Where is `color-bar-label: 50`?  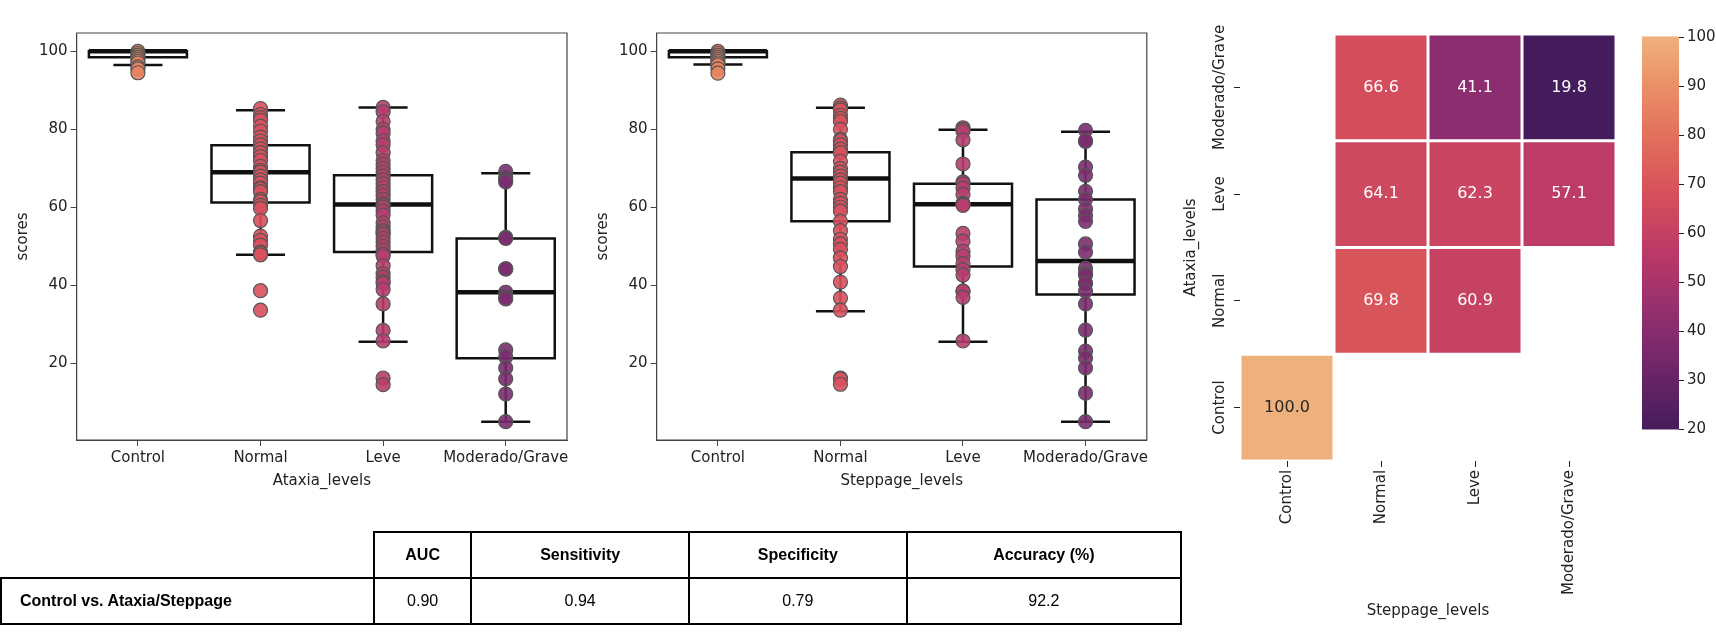
color-bar-label: 50 is located at coordinates (1697, 280).